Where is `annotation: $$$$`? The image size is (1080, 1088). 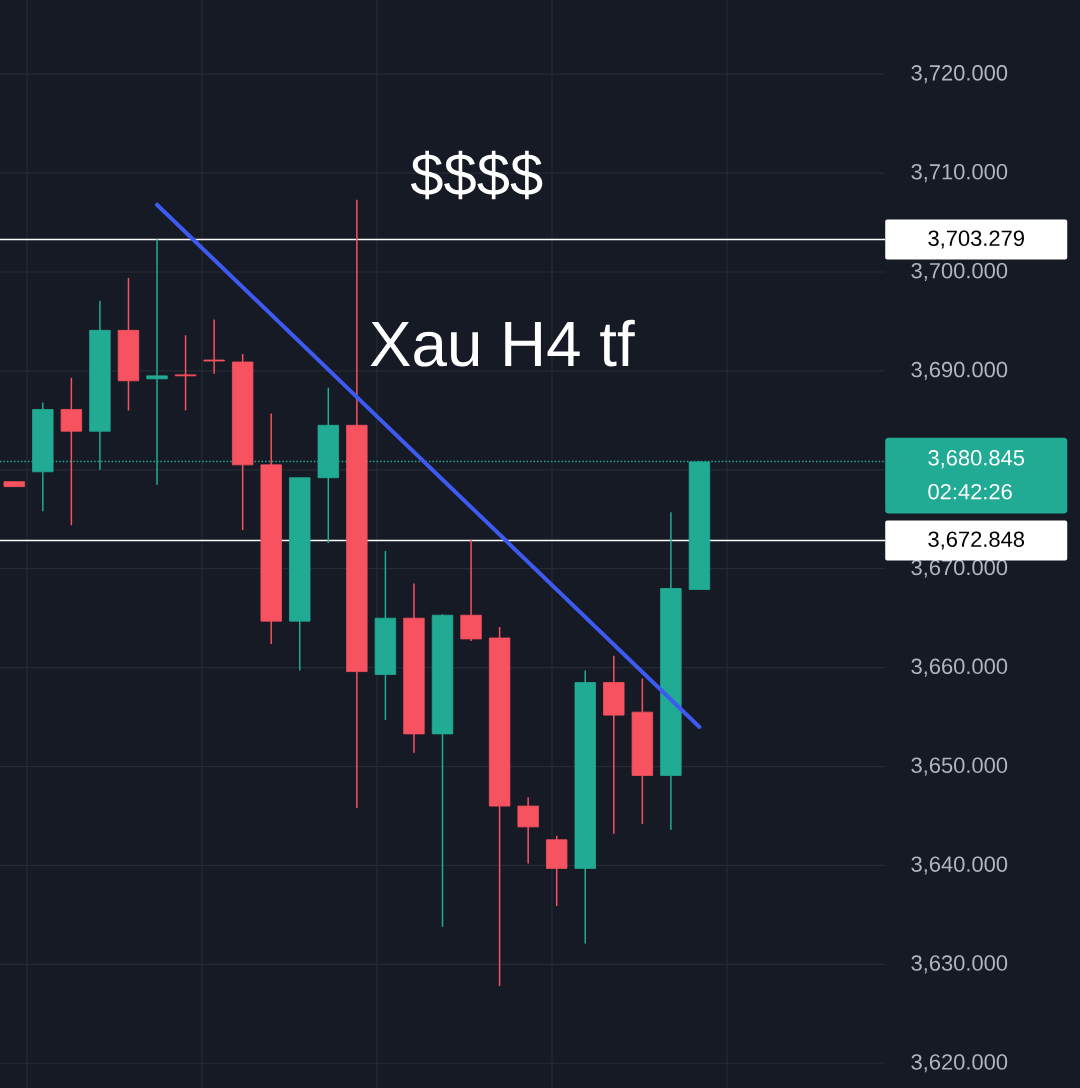 annotation: $$$$ is located at coordinates (476, 175).